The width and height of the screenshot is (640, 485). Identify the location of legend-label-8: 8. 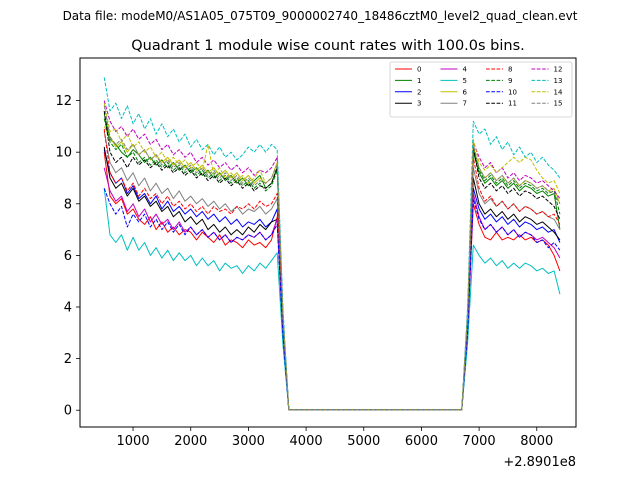
(510, 70).